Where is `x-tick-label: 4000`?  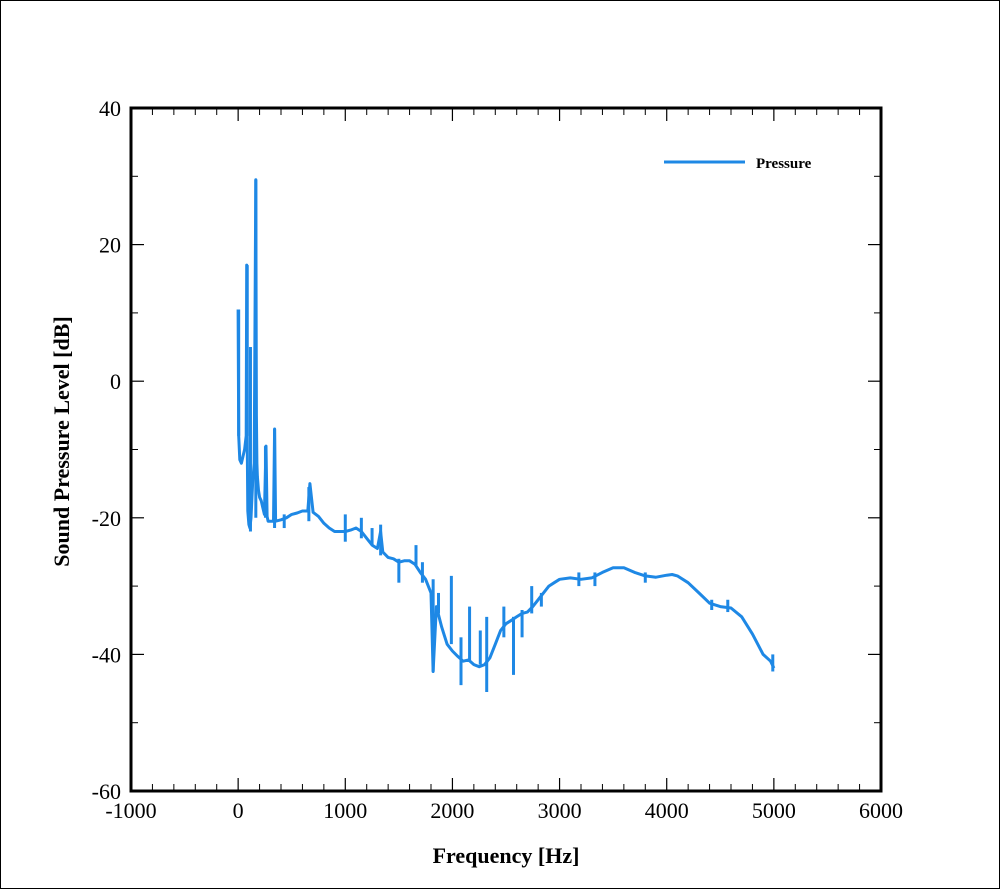 x-tick-label: 4000 is located at coordinates (667, 810).